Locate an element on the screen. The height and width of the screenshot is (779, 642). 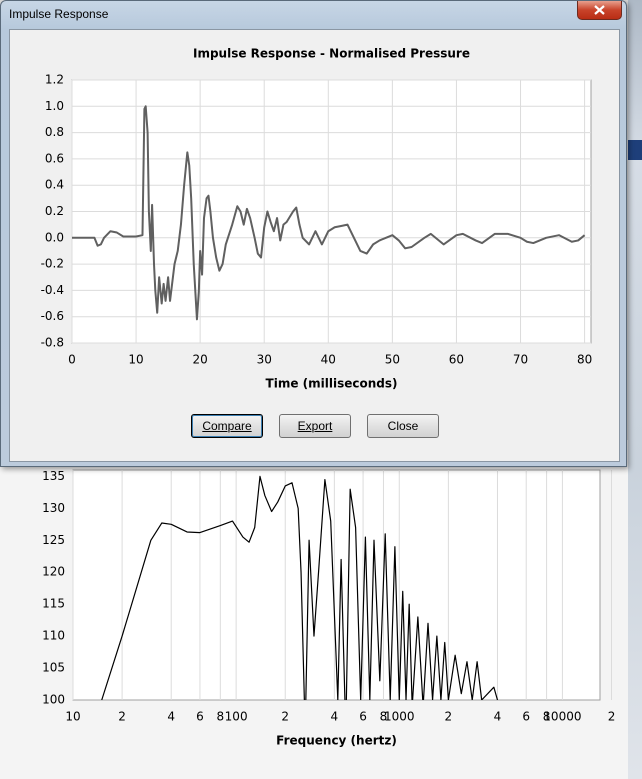
x-tick-label: 60 is located at coordinates (456, 360).